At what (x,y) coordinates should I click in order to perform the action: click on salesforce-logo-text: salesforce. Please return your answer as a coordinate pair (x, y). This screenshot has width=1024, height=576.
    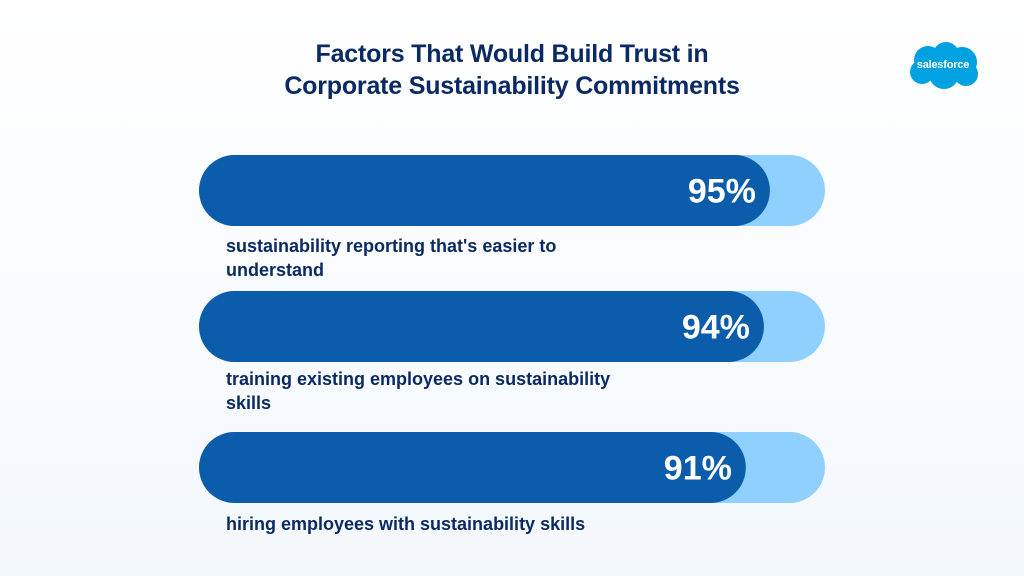
    Looking at the image, I should click on (943, 65).